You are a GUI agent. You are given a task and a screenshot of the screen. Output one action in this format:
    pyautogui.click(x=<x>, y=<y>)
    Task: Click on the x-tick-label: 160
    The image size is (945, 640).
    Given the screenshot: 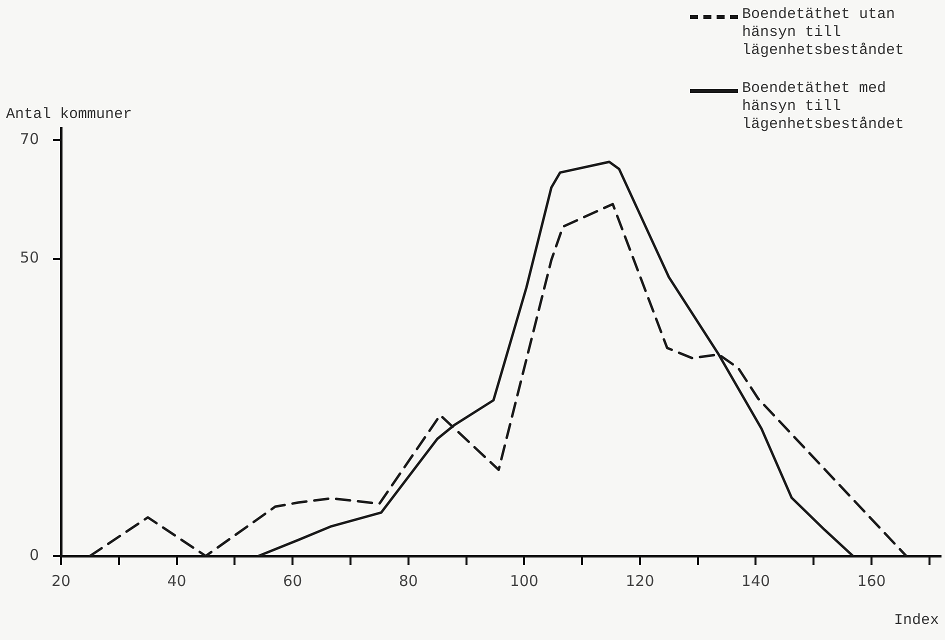 What is the action you would take?
    pyautogui.click(x=871, y=581)
    